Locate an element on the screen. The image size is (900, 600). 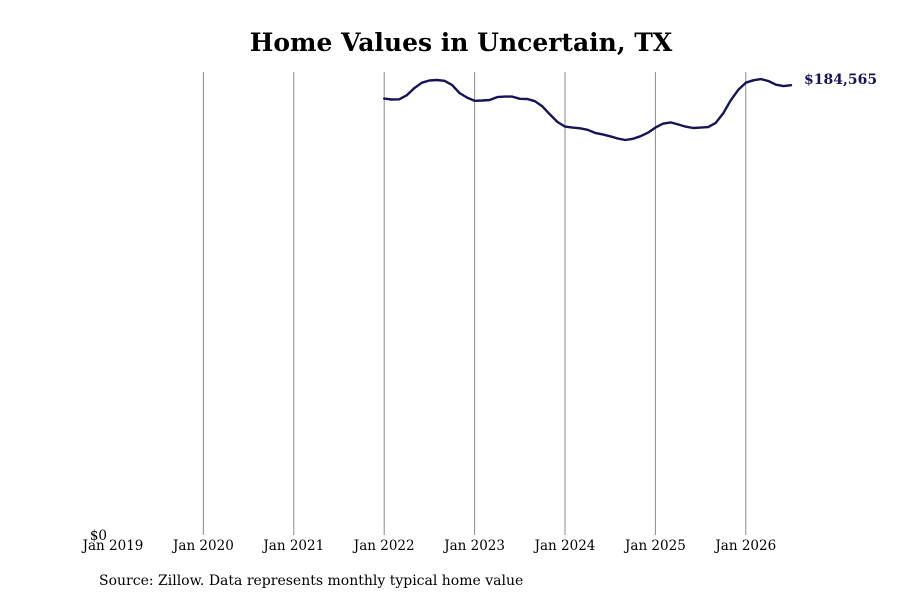
series-line is located at coordinates (588, 109).